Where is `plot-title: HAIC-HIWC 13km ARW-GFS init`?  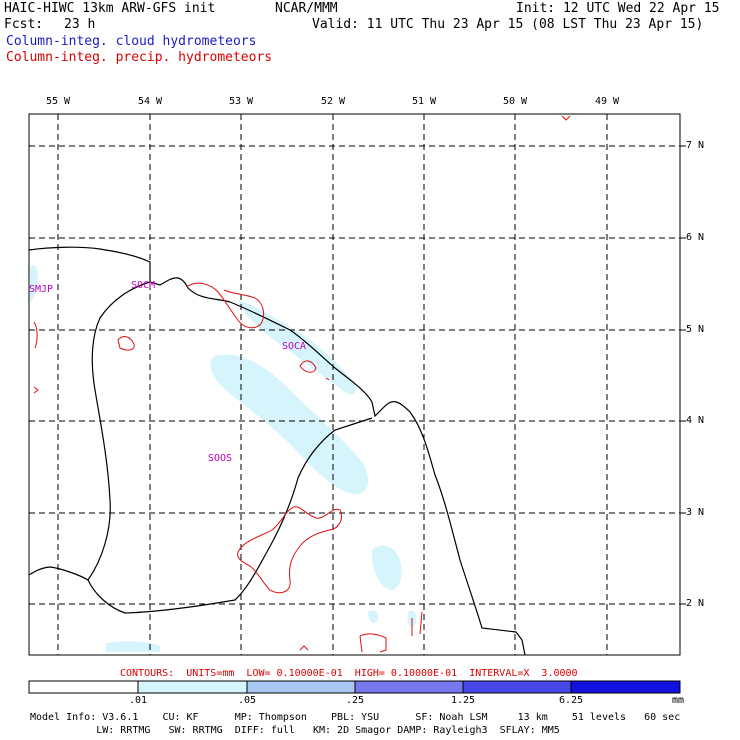
plot-title: HAIC-HIWC 13km ARW-GFS init is located at coordinates (110, 8).